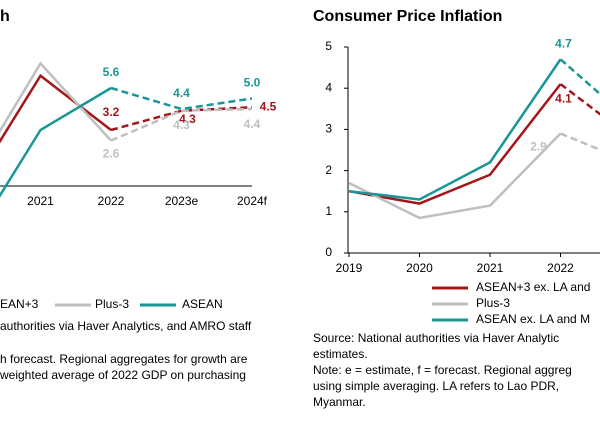 The image size is (600, 421). I want to click on data-label: 3.2, so click(111, 112).